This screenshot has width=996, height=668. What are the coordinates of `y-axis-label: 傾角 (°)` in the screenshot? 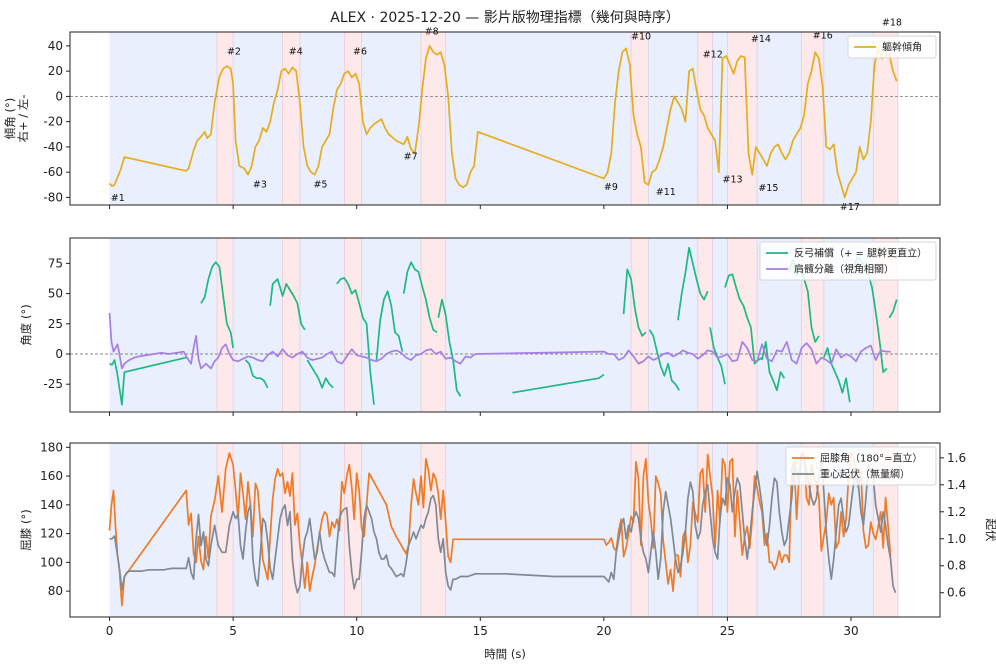 It's located at (10, 118).